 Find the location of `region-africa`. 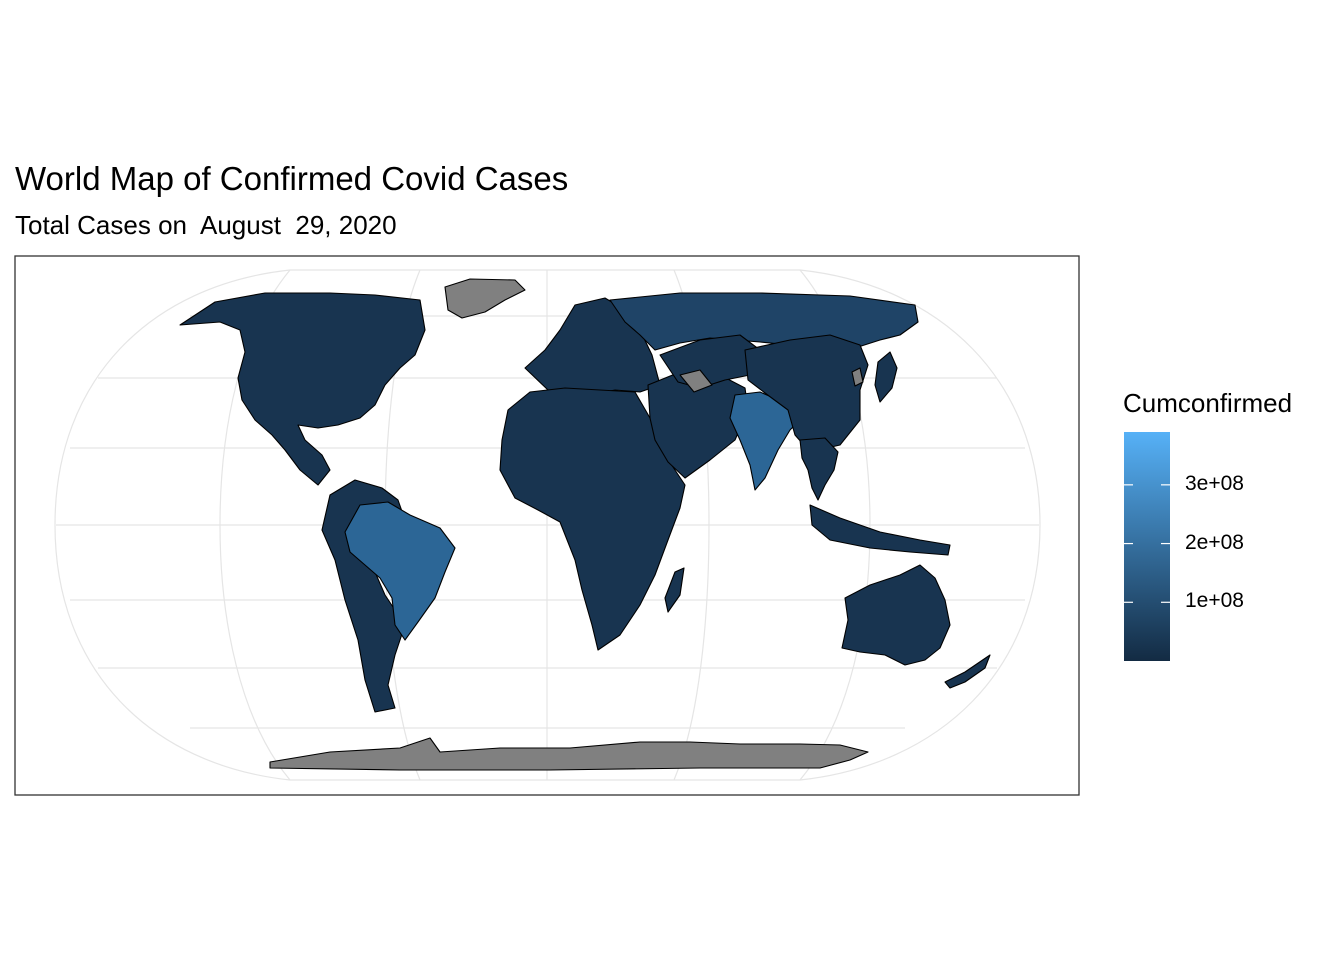

region-africa is located at coordinates (592, 519).